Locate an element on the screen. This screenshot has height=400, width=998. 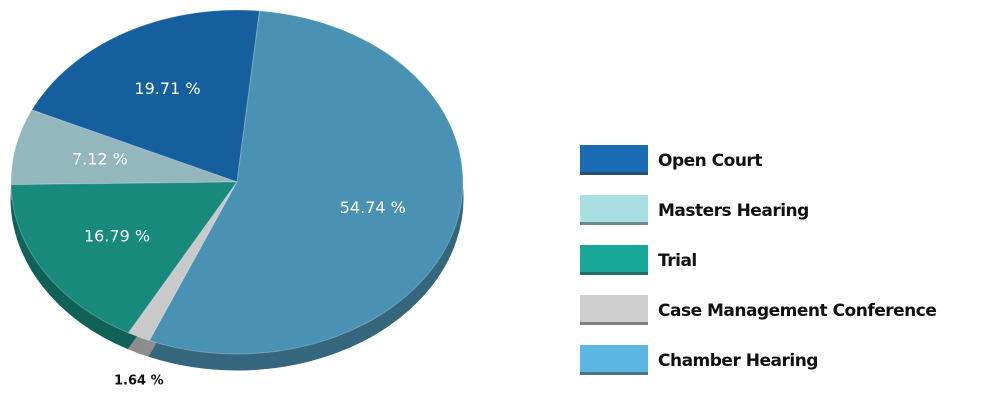
slice-label: 7.12 % is located at coordinates (100, 158).